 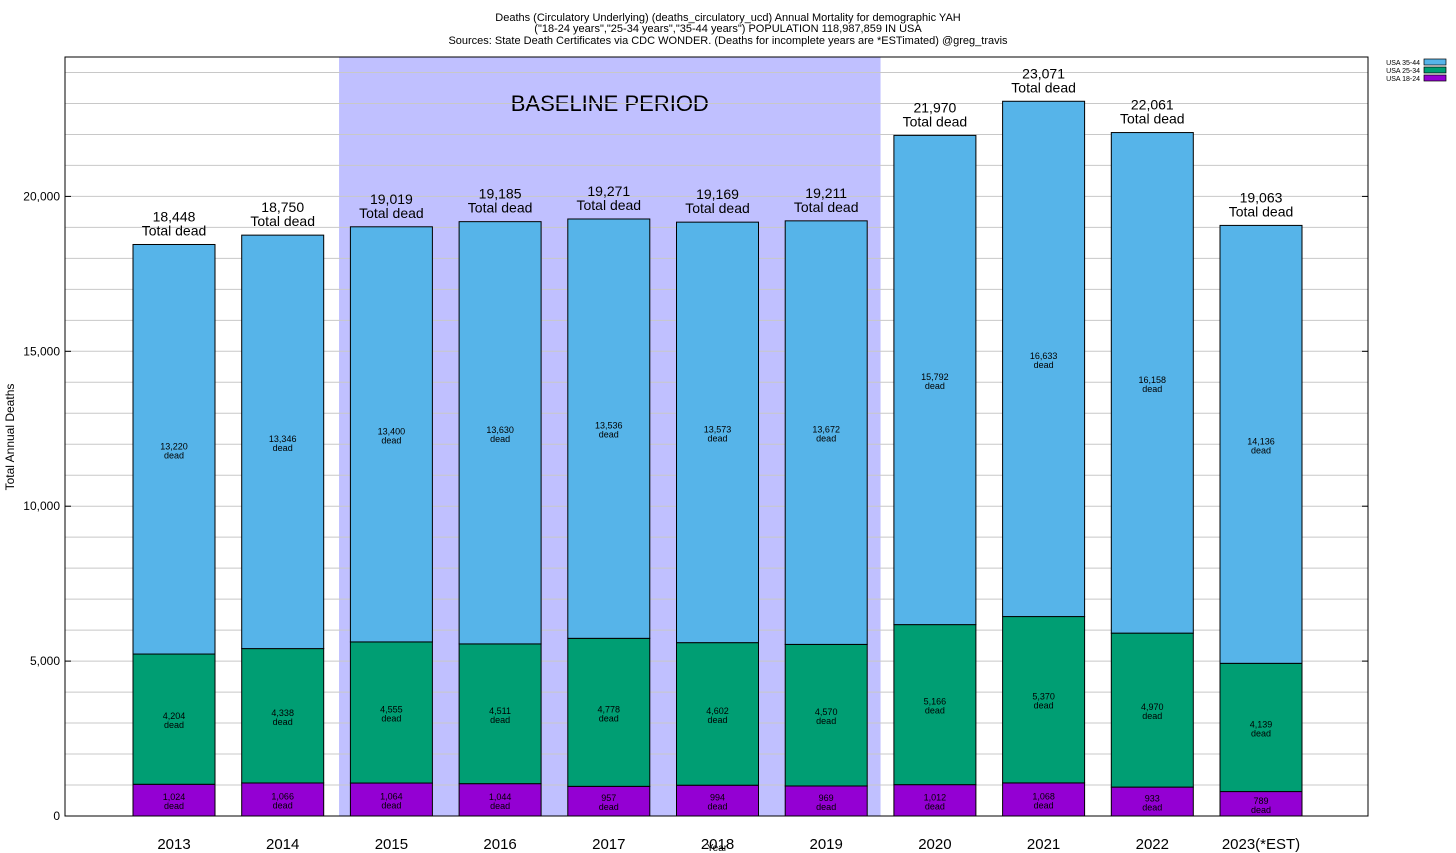 I want to click on segment-value-label: 13,630, so click(x=500, y=430).